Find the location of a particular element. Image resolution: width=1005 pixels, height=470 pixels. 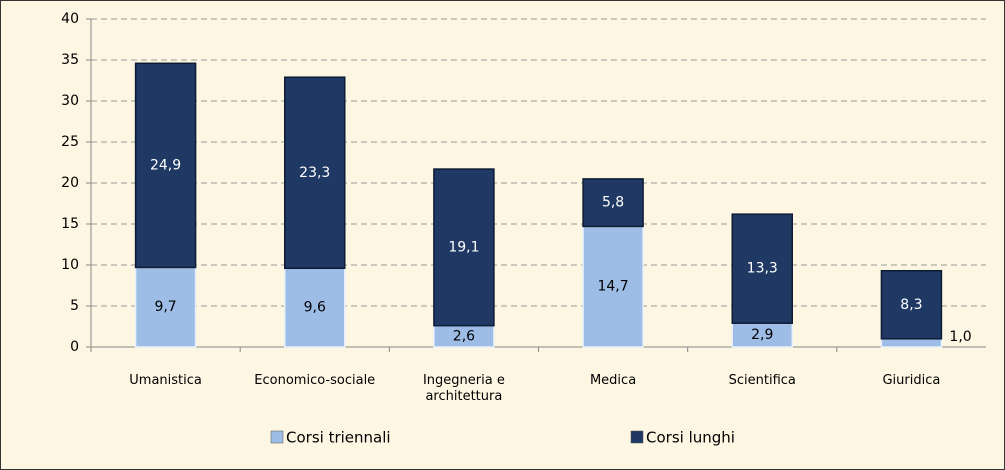

y-tick-label: 40 is located at coordinates (70, 19).